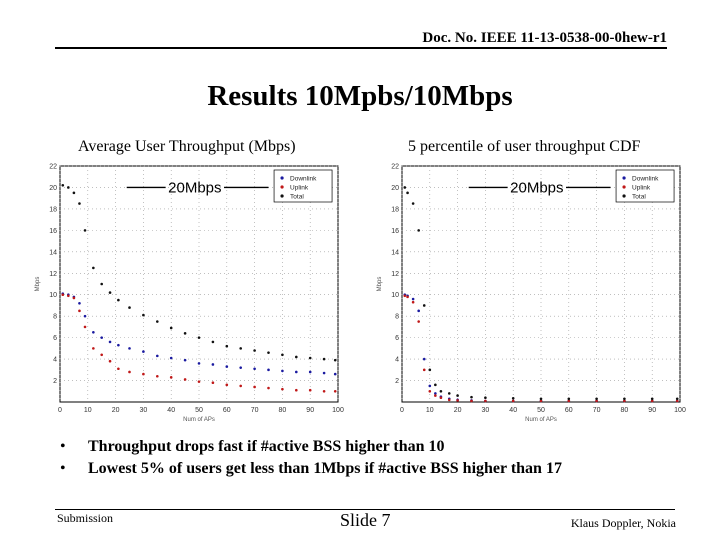 This screenshot has width=720, height=540. I want to click on x-tick-label: 50, so click(541, 410).